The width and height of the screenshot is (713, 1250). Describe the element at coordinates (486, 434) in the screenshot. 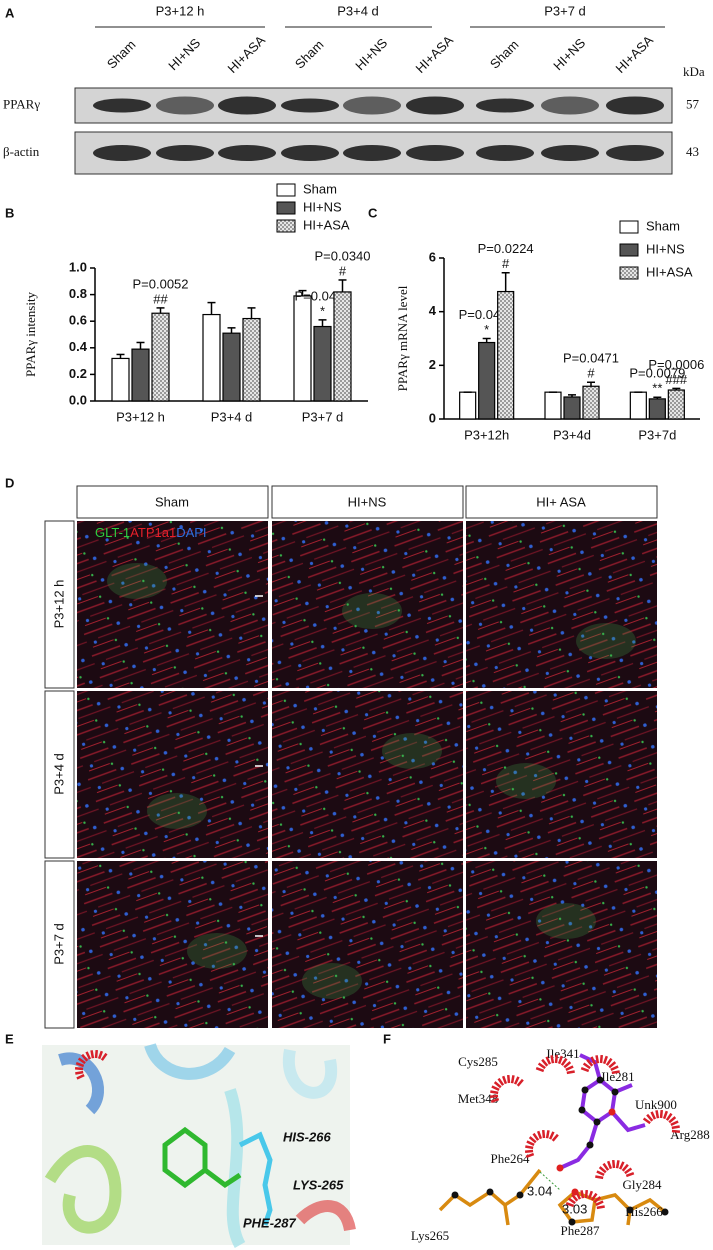

I see `x-tick-label: P3+12h` at that location.